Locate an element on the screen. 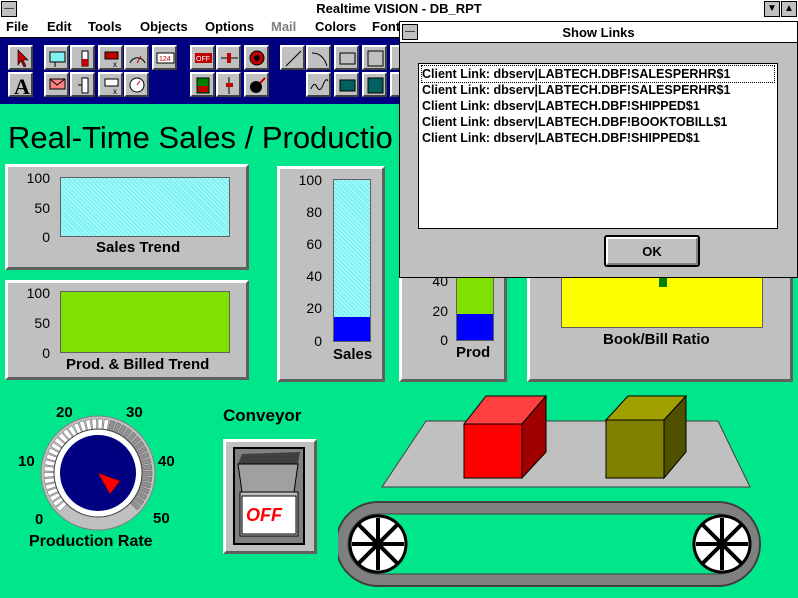  off-switch-tool-icon: OFF is located at coordinates (202, 57).